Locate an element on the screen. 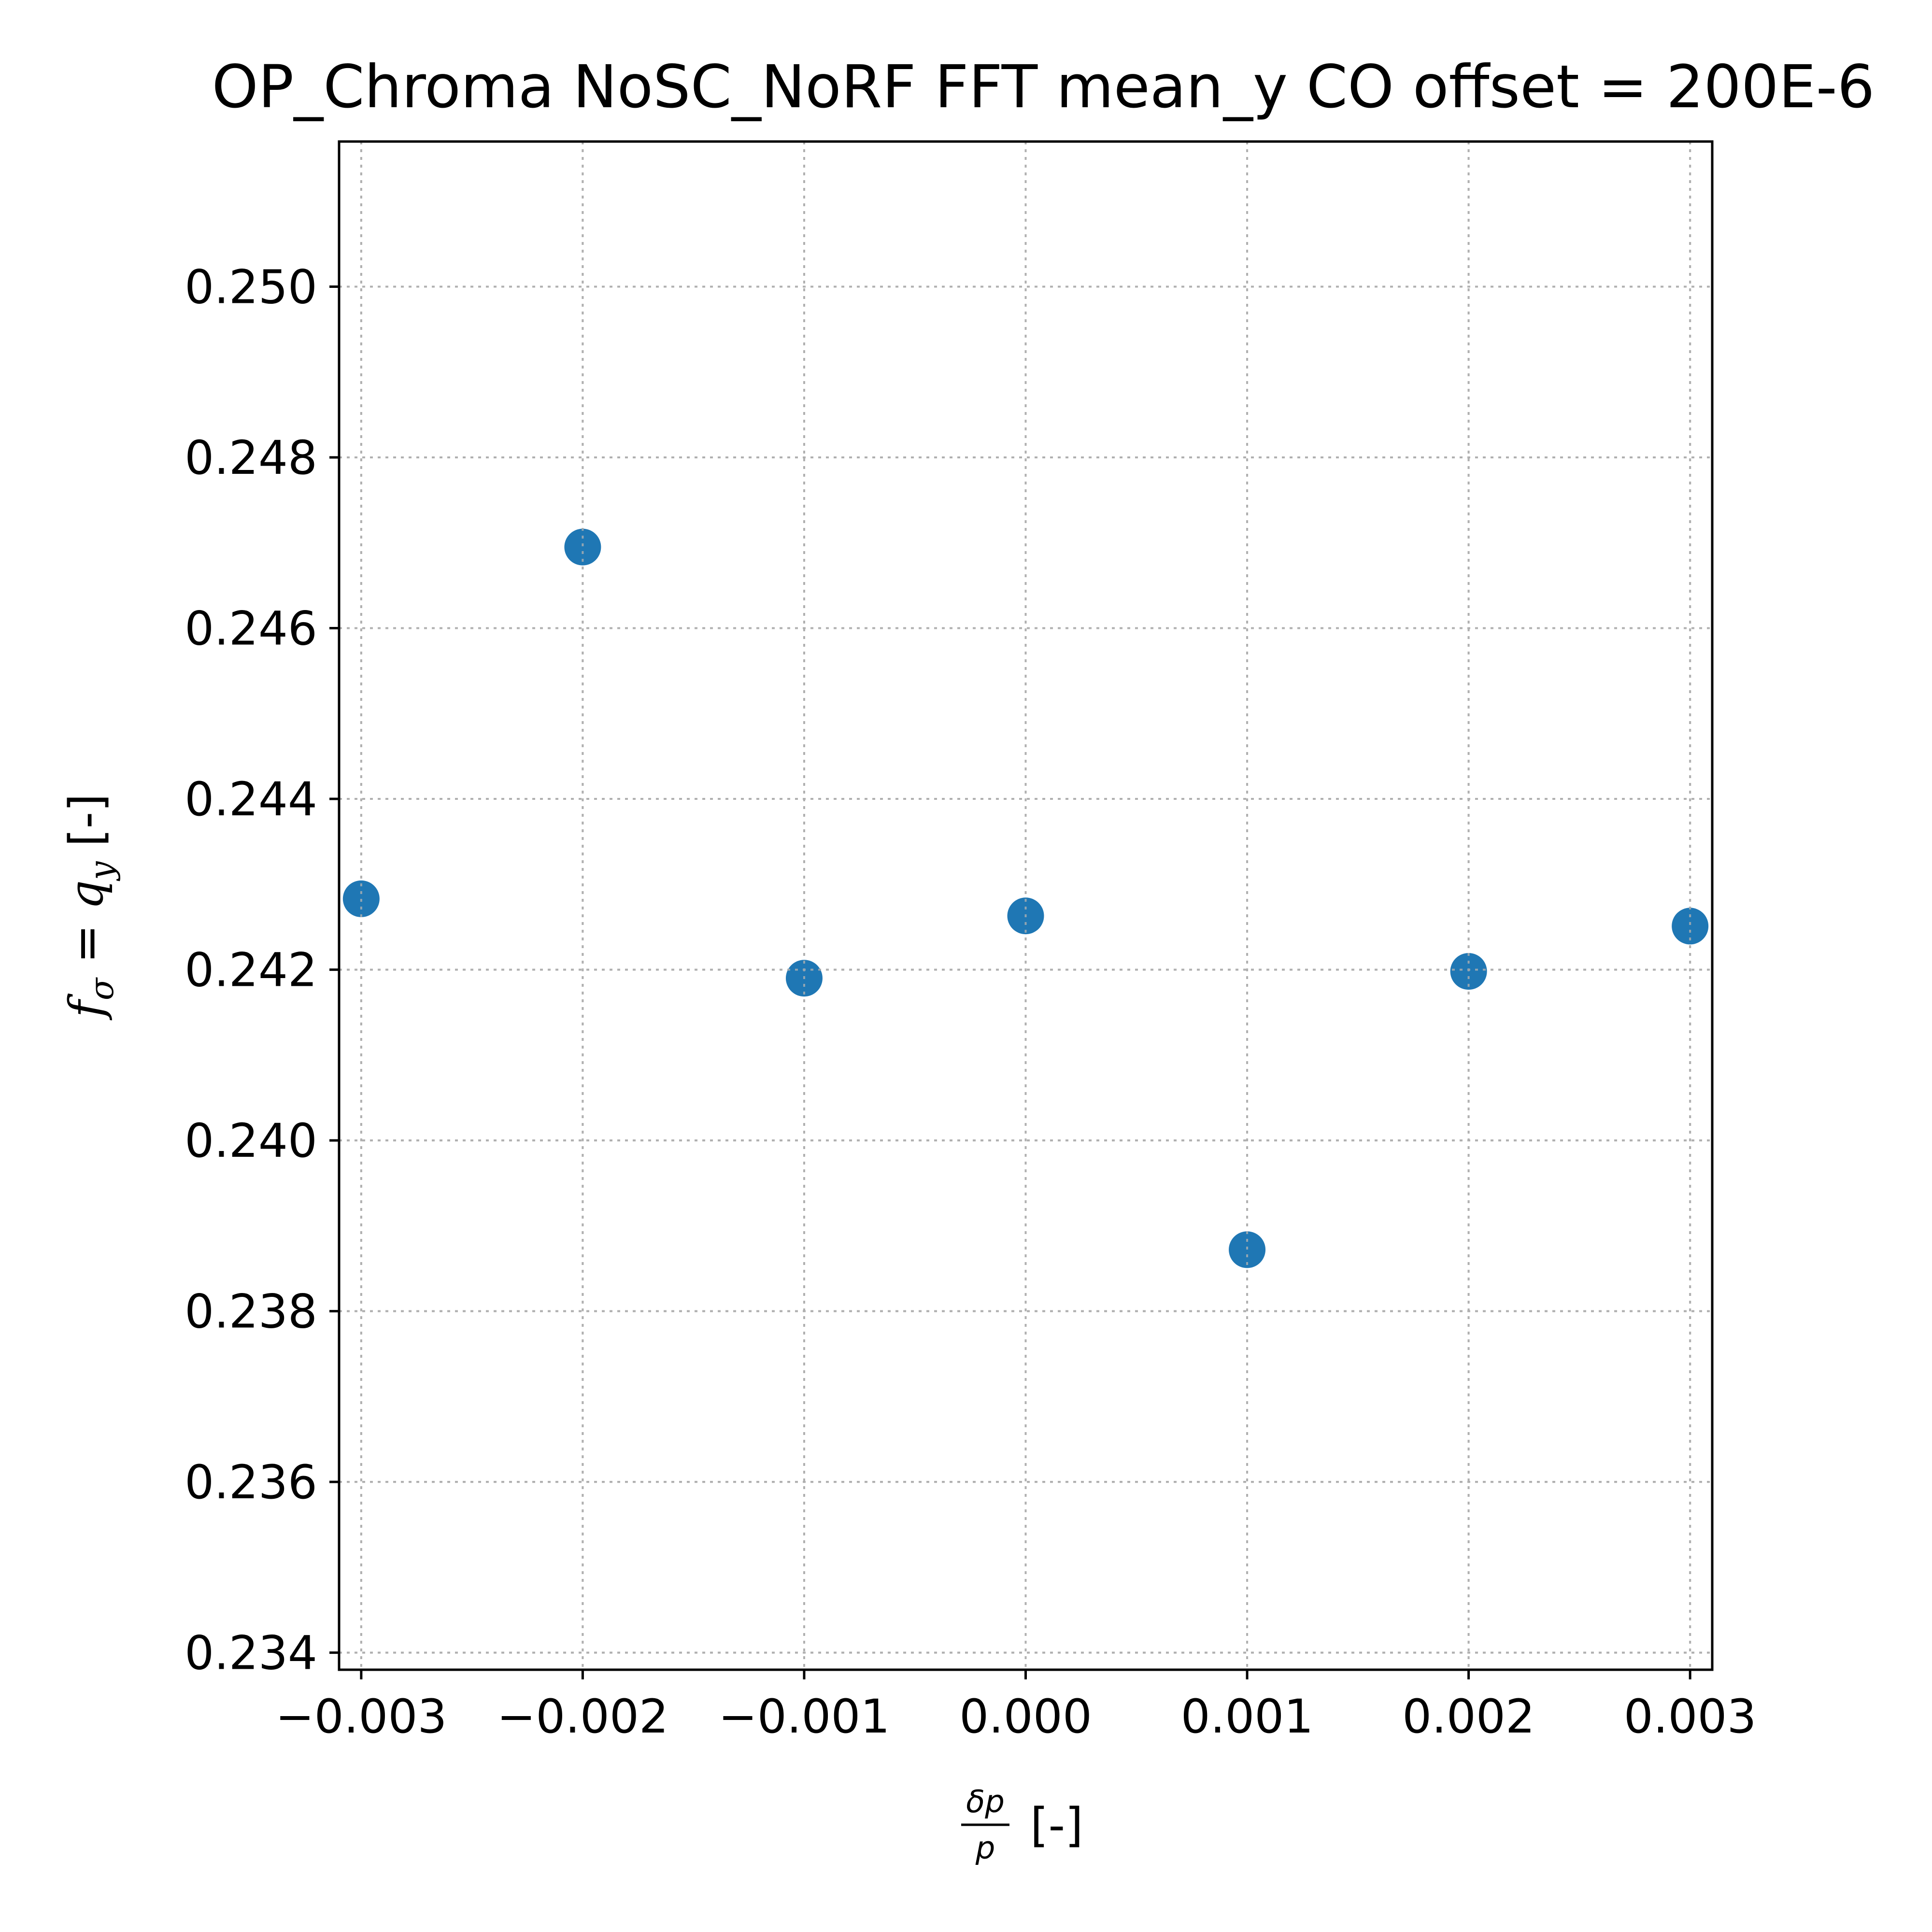 This screenshot has width=1932, height=1932. x-axis-title-unit: [-] is located at coordinates (1056, 1825).